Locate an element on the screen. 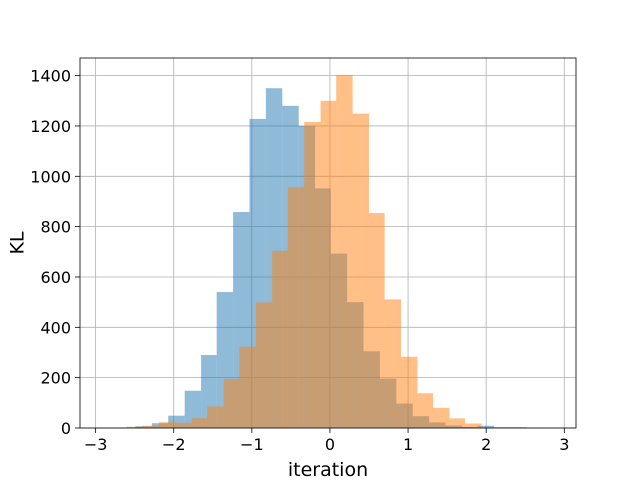 This screenshot has height=480, width=640. x-tick-label: −2 is located at coordinates (174, 444).